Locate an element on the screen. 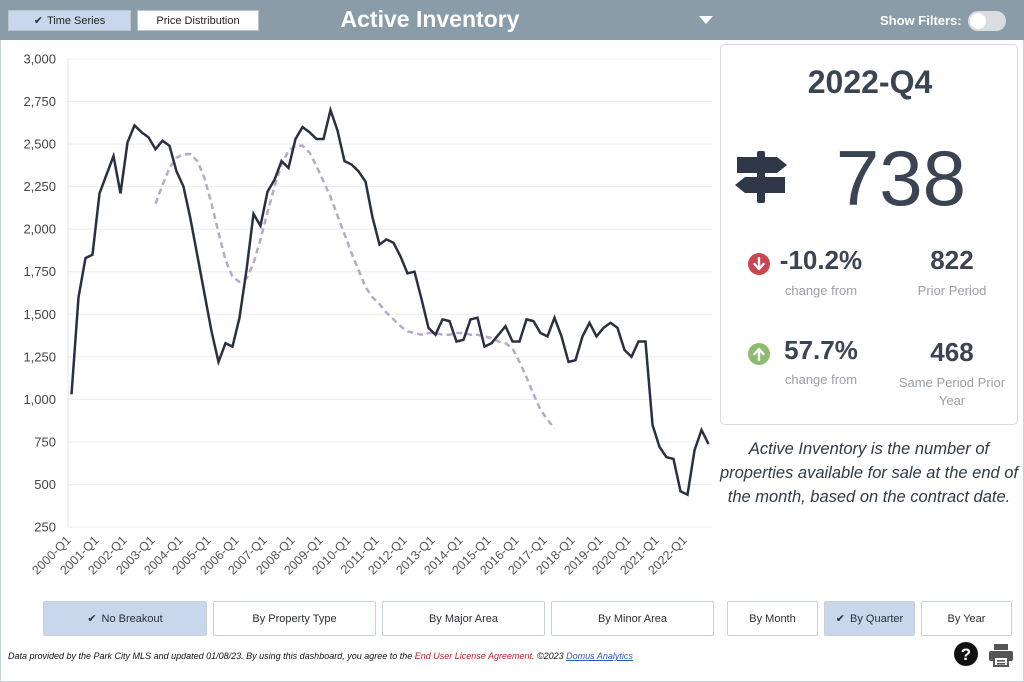 The height and width of the screenshot is (682, 1024). same-period-label-1: Same Period Prior is located at coordinates (952, 382).